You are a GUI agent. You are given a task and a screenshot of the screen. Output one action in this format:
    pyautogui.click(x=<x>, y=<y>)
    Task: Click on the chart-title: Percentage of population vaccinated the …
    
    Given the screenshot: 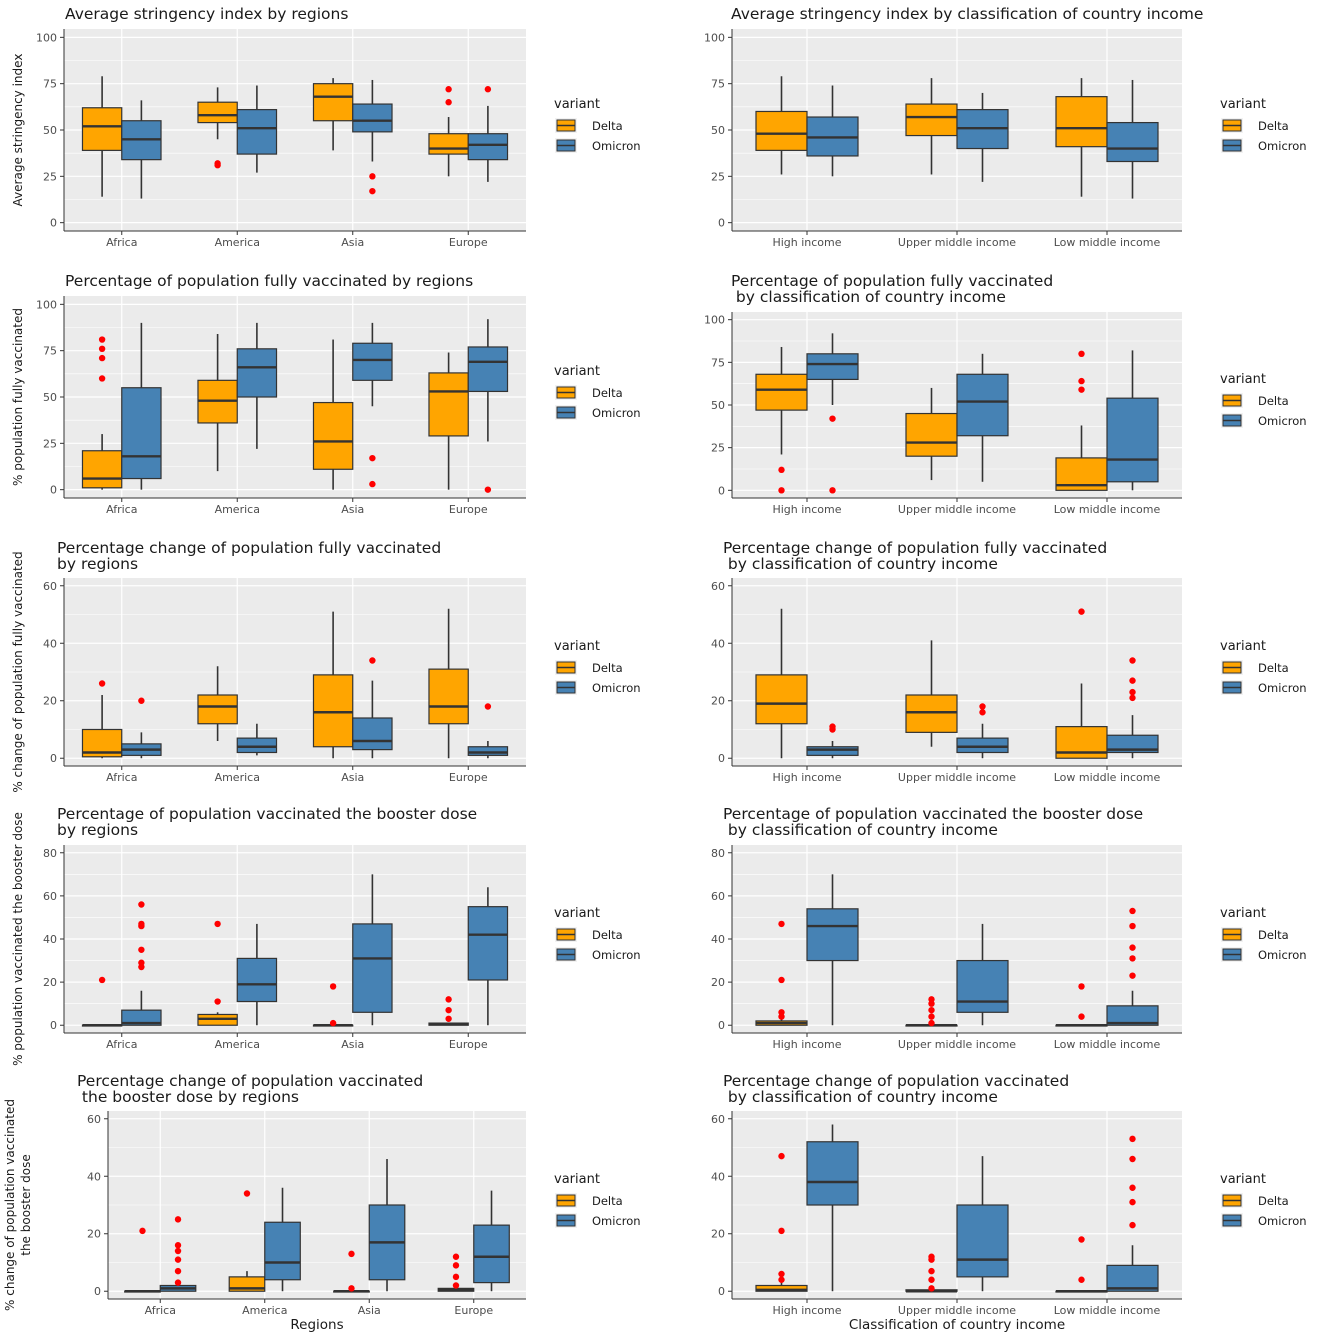 What is the action you would take?
    pyautogui.click(x=933, y=814)
    